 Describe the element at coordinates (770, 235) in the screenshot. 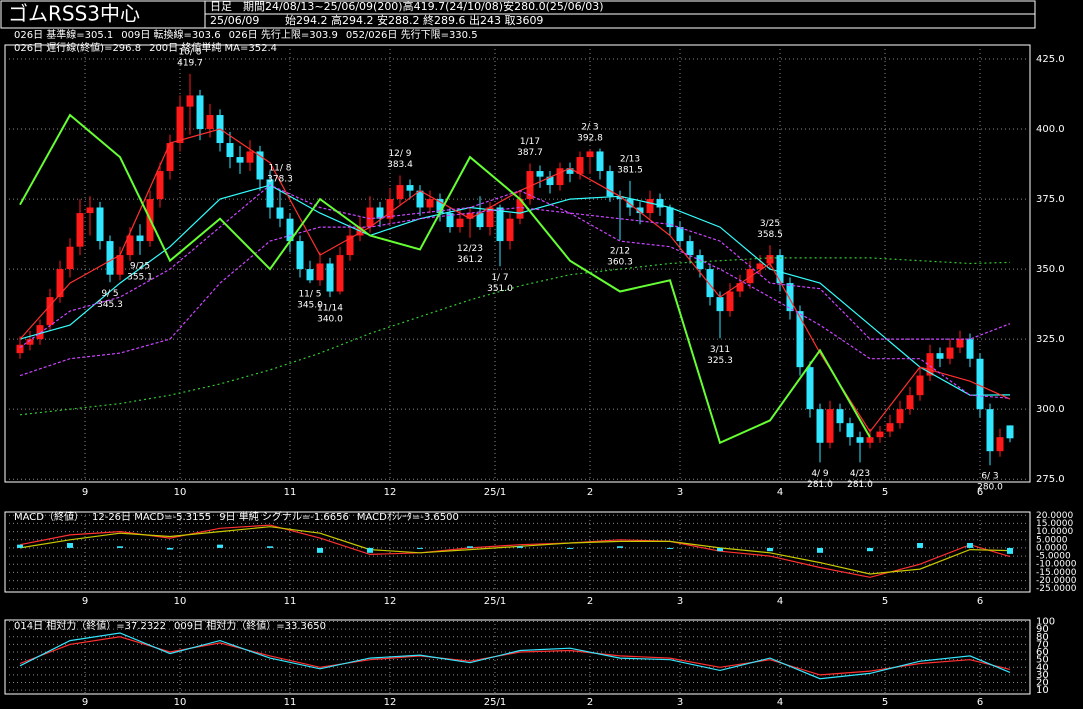

I see `annotation-price: 358.5` at that location.